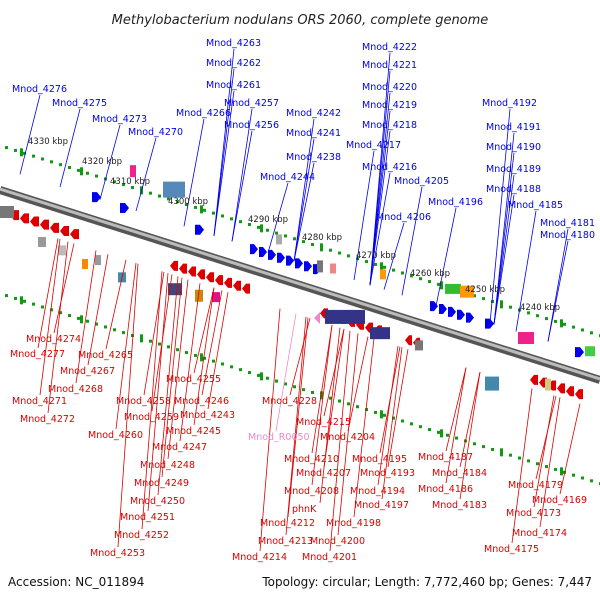 This screenshot has height=600, width=600. What do you see at coordinates (79, 103) in the screenshot?
I see `forward-gene-label: Mnod_4275` at bounding box center [79, 103].